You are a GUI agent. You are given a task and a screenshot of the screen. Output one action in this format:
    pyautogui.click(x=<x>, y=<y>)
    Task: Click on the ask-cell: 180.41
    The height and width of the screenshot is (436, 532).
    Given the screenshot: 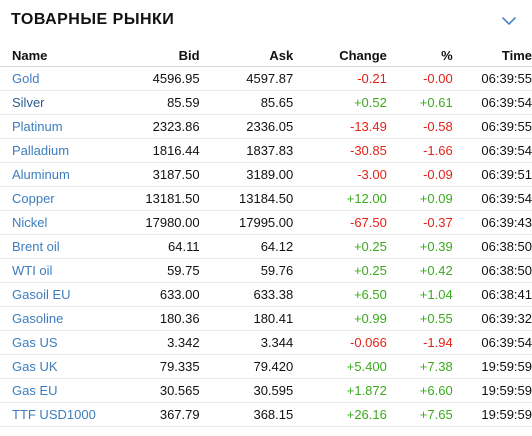 What is the action you would take?
    pyautogui.click(x=246, y=318)
    